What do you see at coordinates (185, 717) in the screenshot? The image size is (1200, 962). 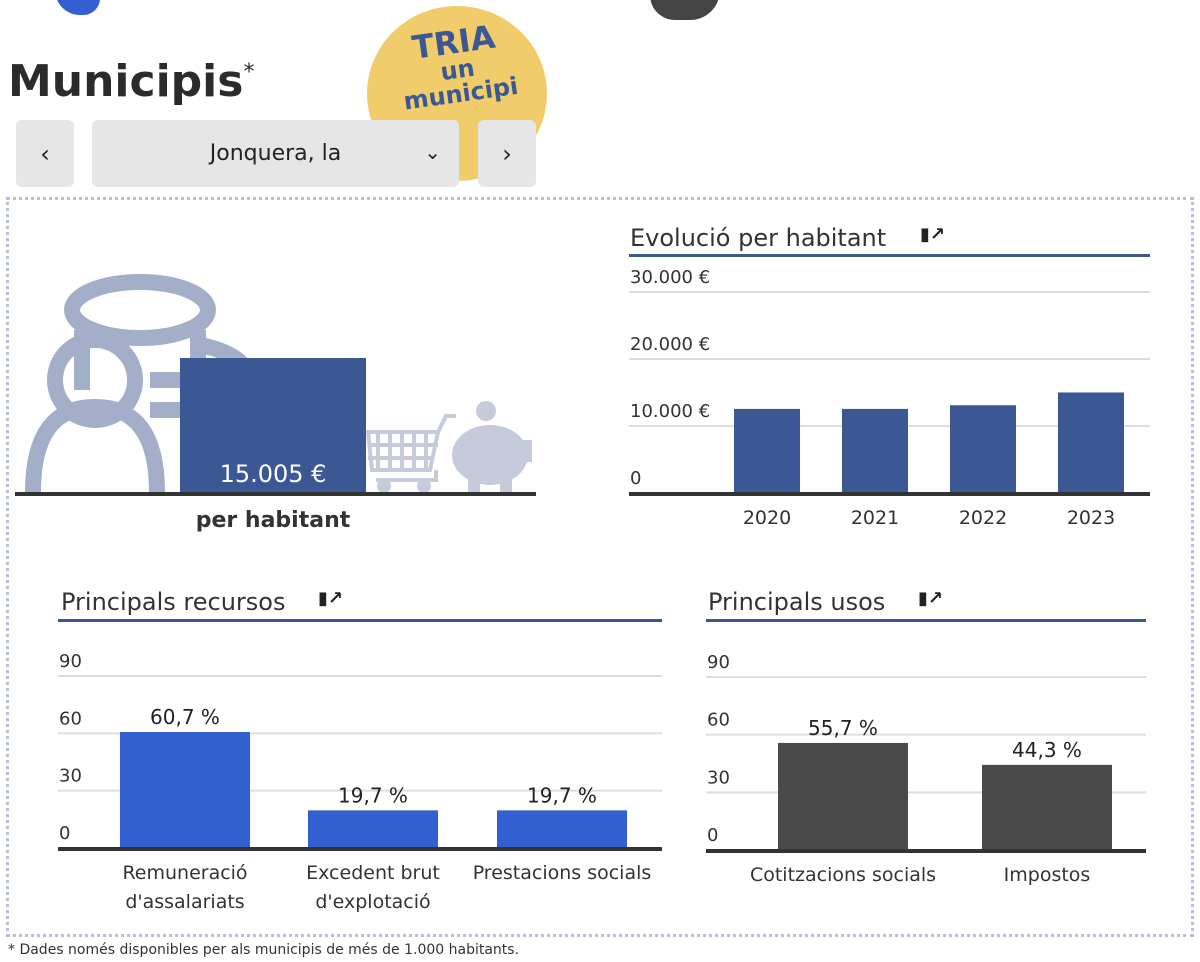 I see `data-label: 60,7 %` at bounding box center [185, 717].